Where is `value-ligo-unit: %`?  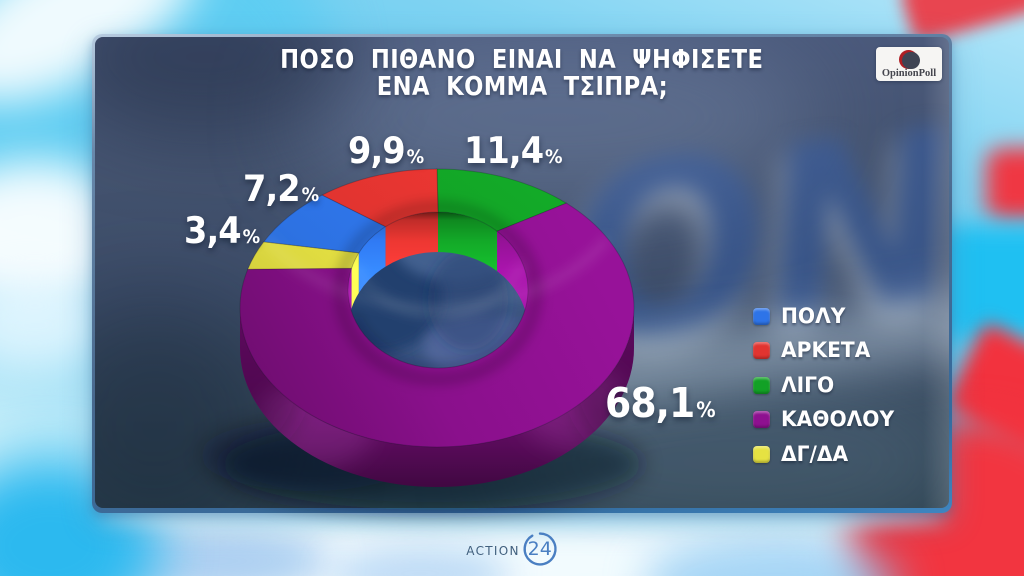 value-ligo-unit: % is located at coordinates (554, 157).